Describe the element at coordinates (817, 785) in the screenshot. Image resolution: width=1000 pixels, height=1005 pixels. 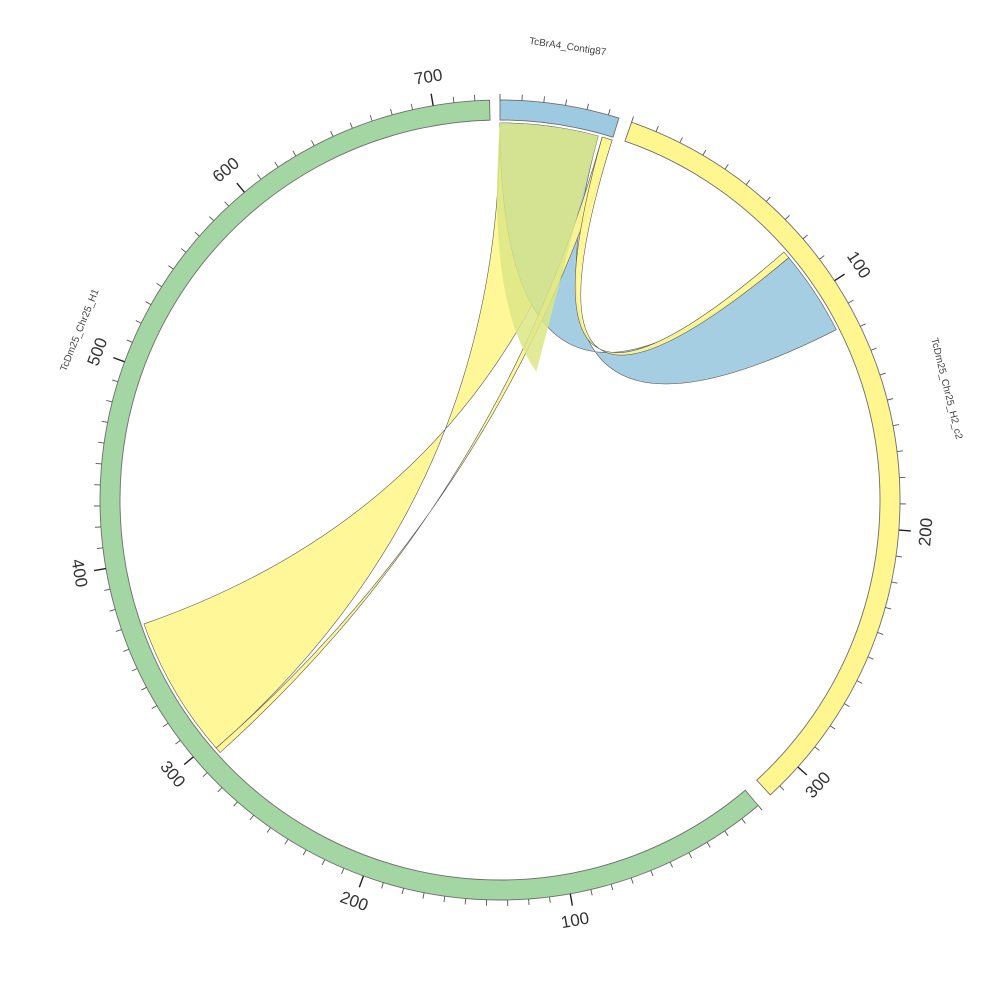
I see `tick-label-h2-300: 300` at that location.